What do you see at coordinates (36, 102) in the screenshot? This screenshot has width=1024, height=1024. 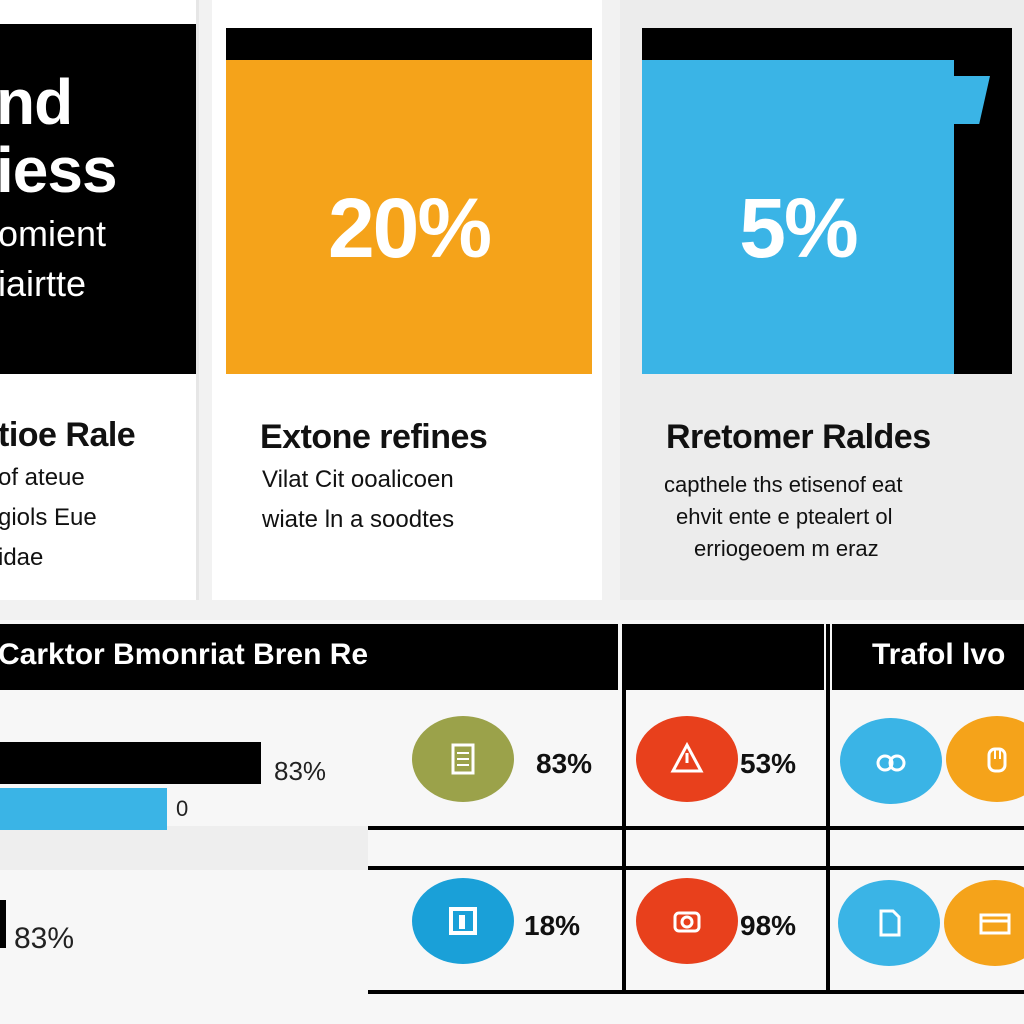 I see `card-1-heading-line-1: nd` at bounding box center [36, 102].